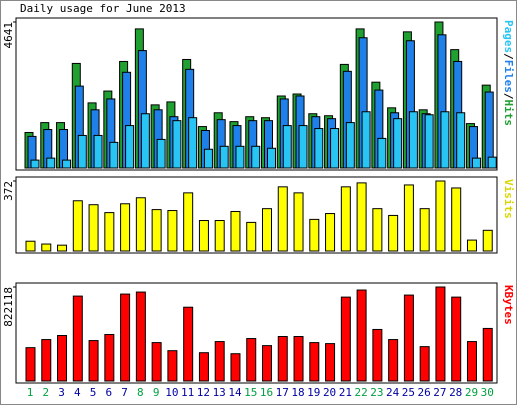 The height and width of the screenshot is (405, 517). Describe the element at coordinates (203, 392) in the screenshot. I see `x-tick-label: 12` at that location.